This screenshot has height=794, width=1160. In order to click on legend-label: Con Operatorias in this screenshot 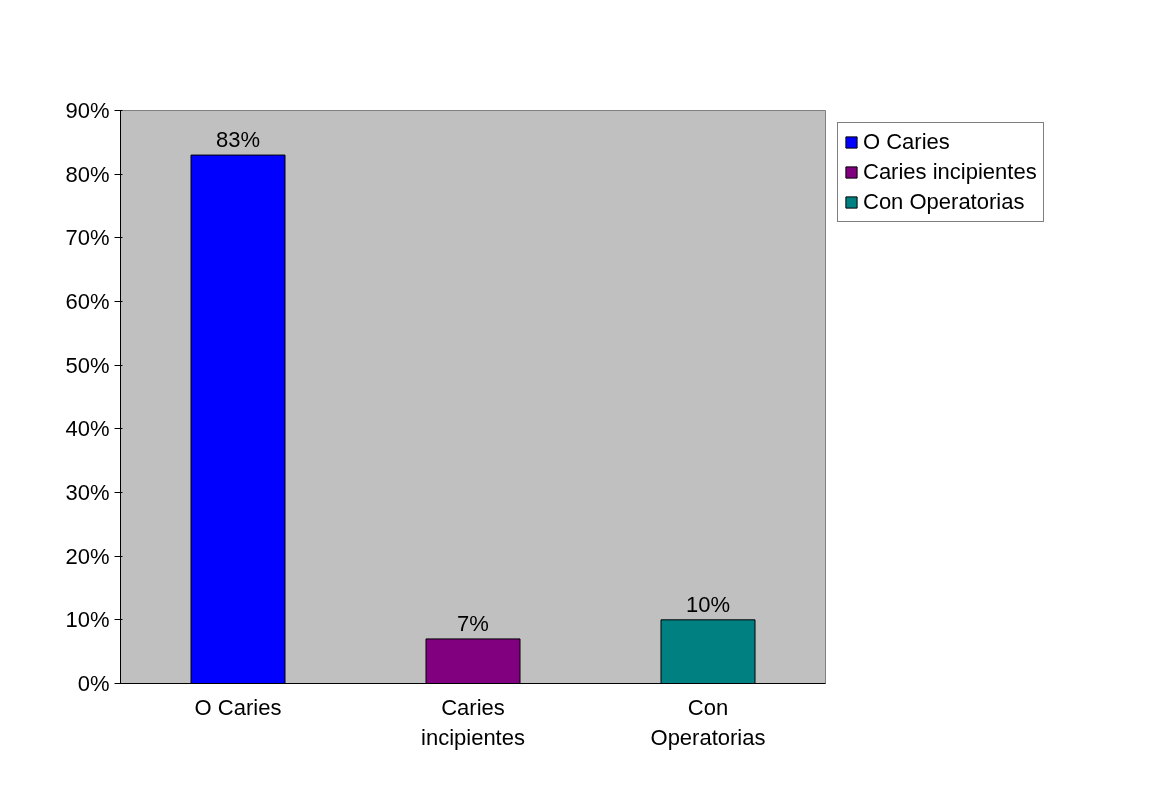, I will do `click(944, 202)`.